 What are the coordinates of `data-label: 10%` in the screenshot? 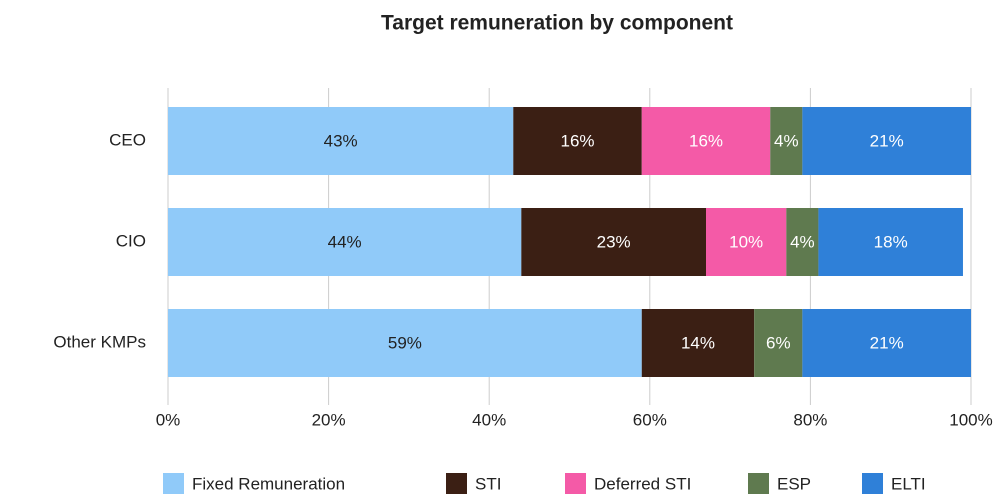 It's located at (746, 241).